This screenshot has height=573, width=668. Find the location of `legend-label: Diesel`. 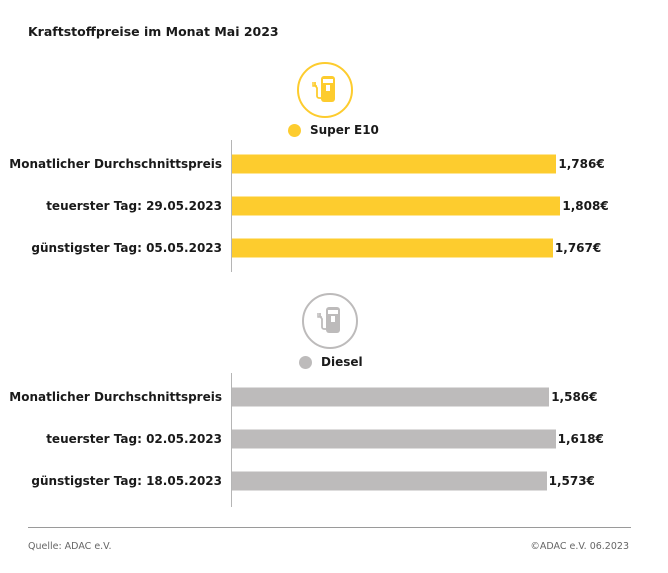

legend-label: Diesel is located at coordinates (342, 362).